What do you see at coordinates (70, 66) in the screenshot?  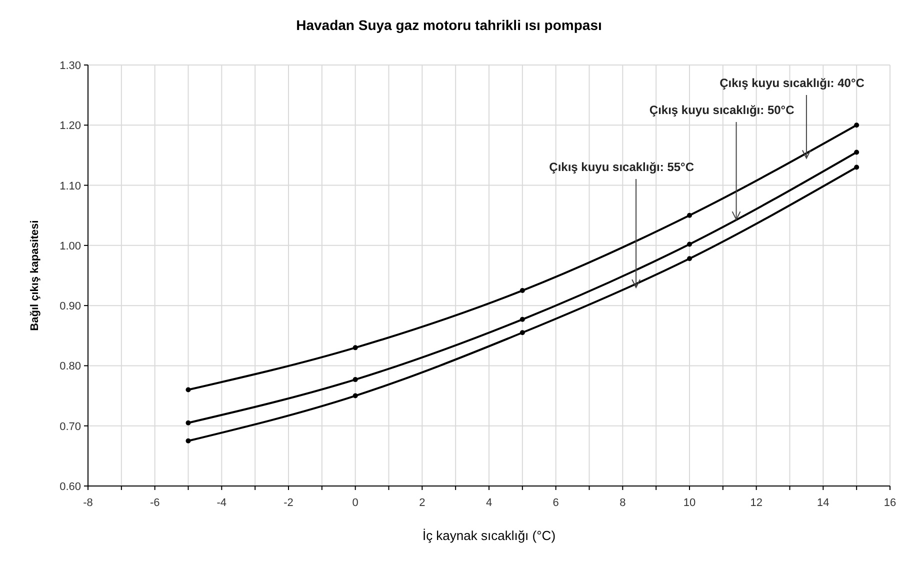 I see `y-tick-label: 1.30` at bounding box center [70, 66].